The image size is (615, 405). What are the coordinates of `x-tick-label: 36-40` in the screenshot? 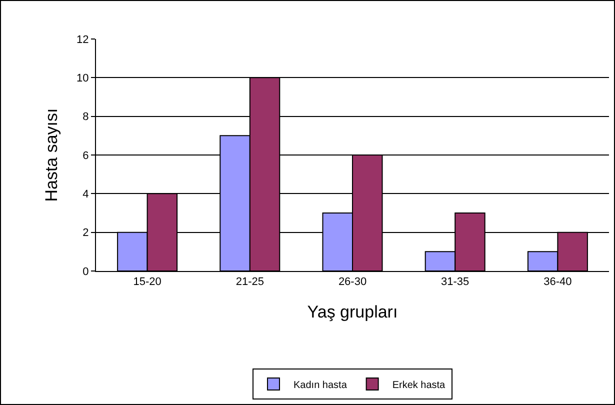 It's located at (558, 282).